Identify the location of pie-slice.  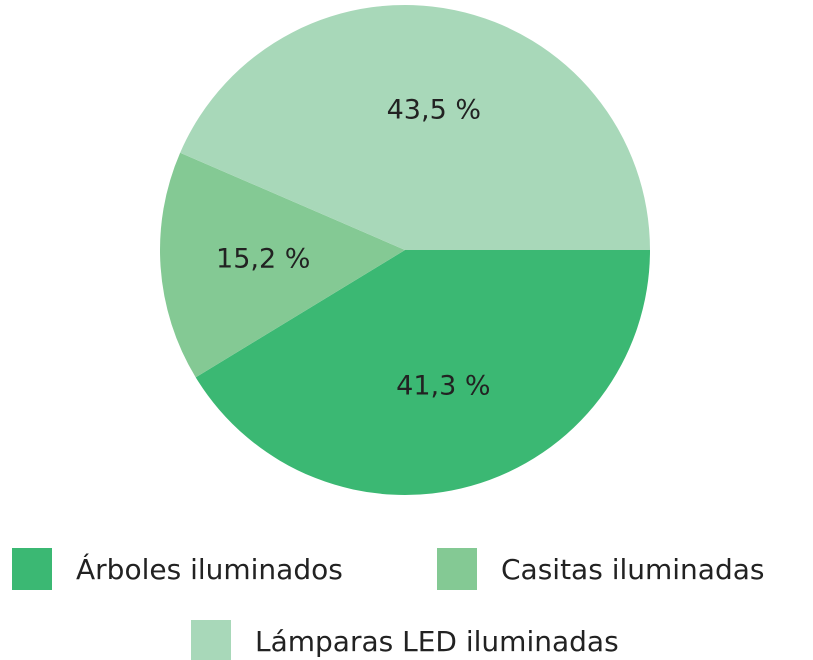
(282, 265).